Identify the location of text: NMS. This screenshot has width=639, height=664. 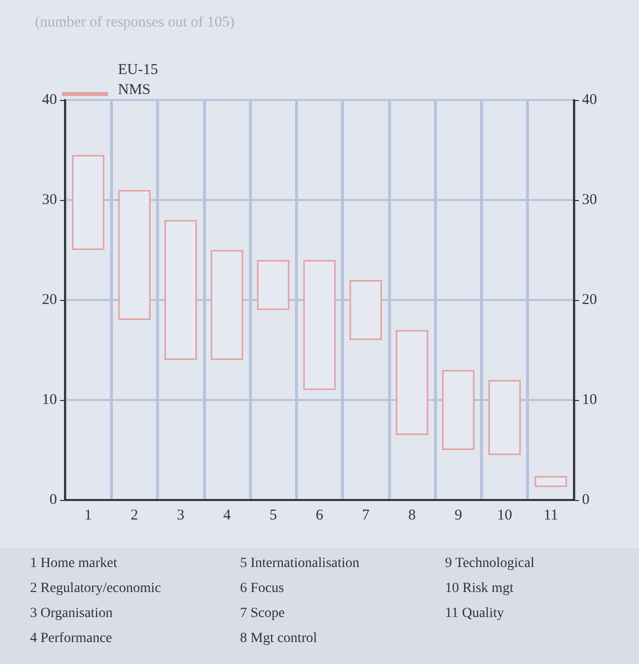
(134, 90).